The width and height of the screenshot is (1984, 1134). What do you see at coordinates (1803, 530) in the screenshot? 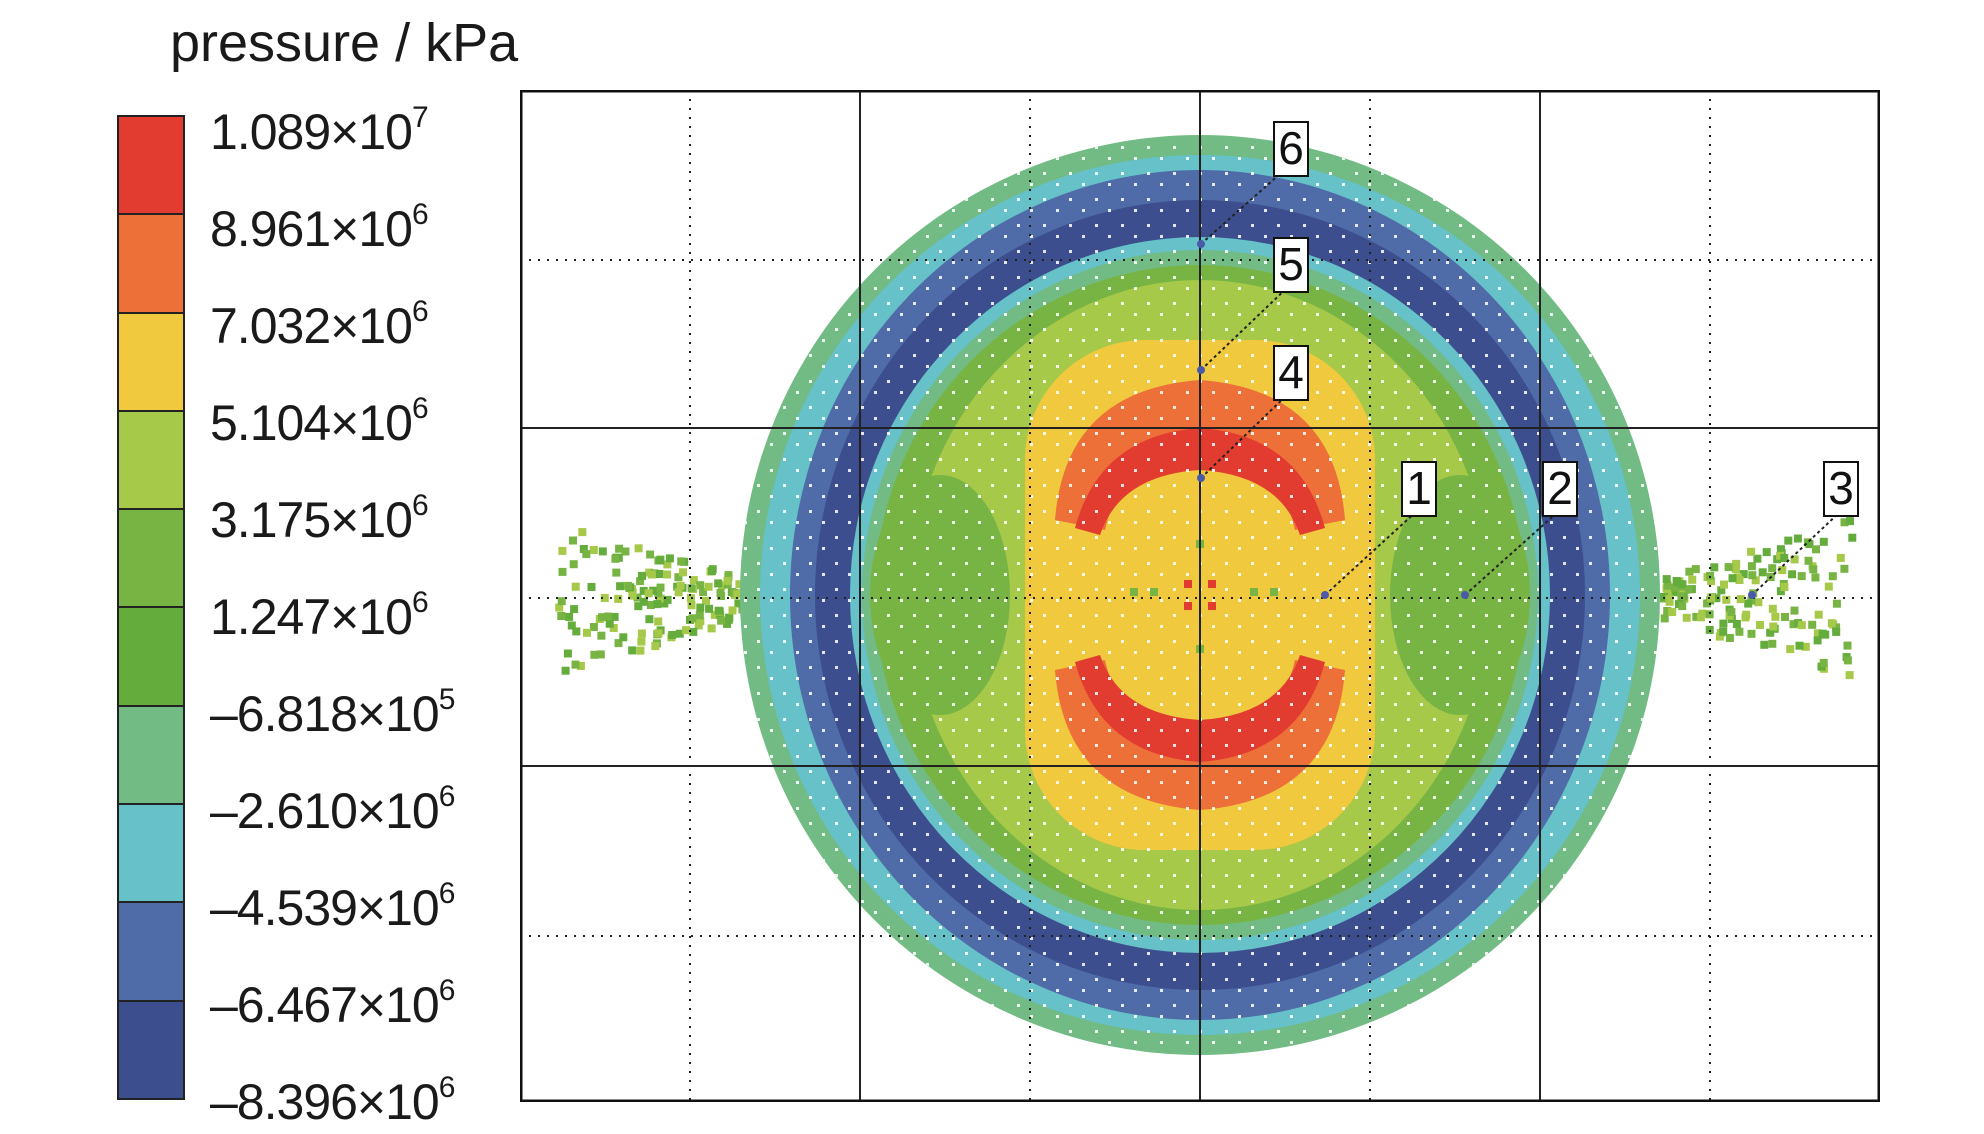
I see `gauge-3: 3` at bounding box center [1803, 530].